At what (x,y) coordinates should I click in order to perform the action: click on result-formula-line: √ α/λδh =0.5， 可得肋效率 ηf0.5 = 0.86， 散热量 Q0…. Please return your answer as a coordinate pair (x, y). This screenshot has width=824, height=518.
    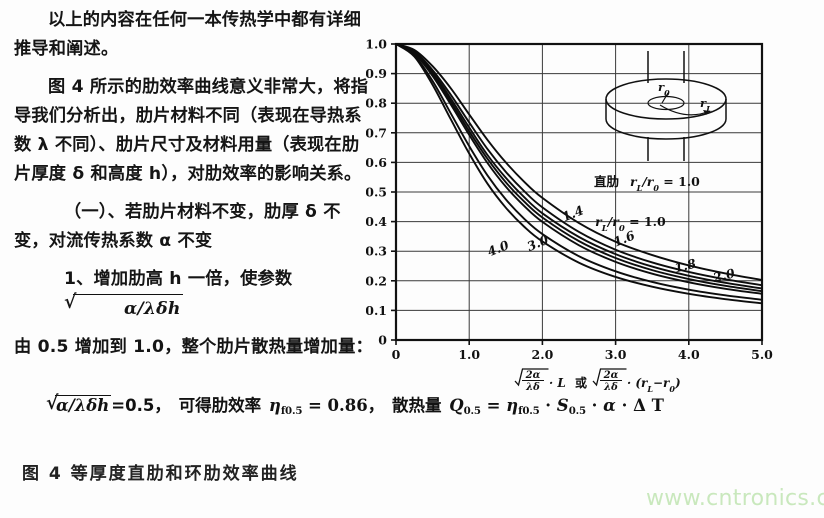
    Looking at the image, I should click on (426, 404).